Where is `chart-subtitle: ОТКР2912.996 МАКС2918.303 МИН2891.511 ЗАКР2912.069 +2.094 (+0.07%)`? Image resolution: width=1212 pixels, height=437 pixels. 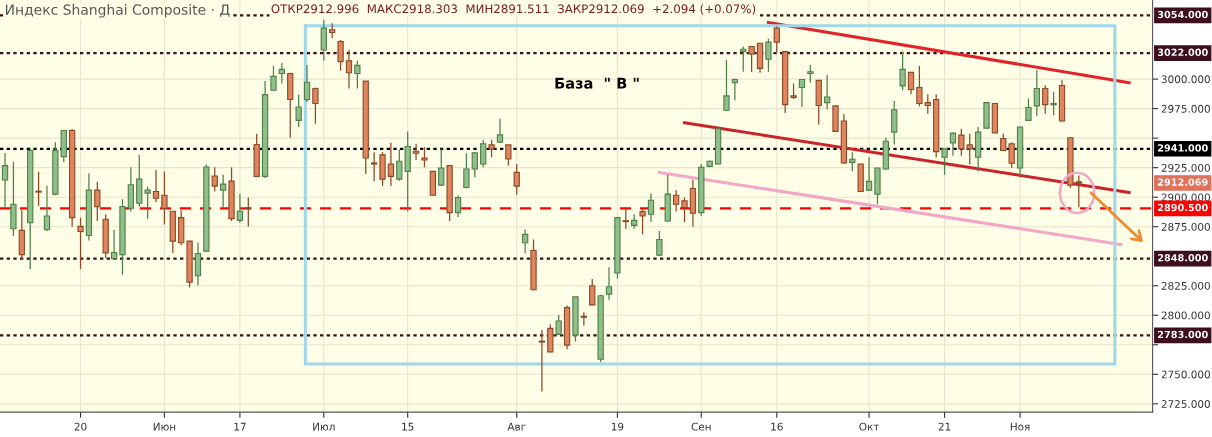 chart-subtitle: ОТКР2912.996 МАКС2918.303 МИН2891.511 ЗАКР2912.069 +2.094 (+0.07%) is located at coordinates (513, 9).